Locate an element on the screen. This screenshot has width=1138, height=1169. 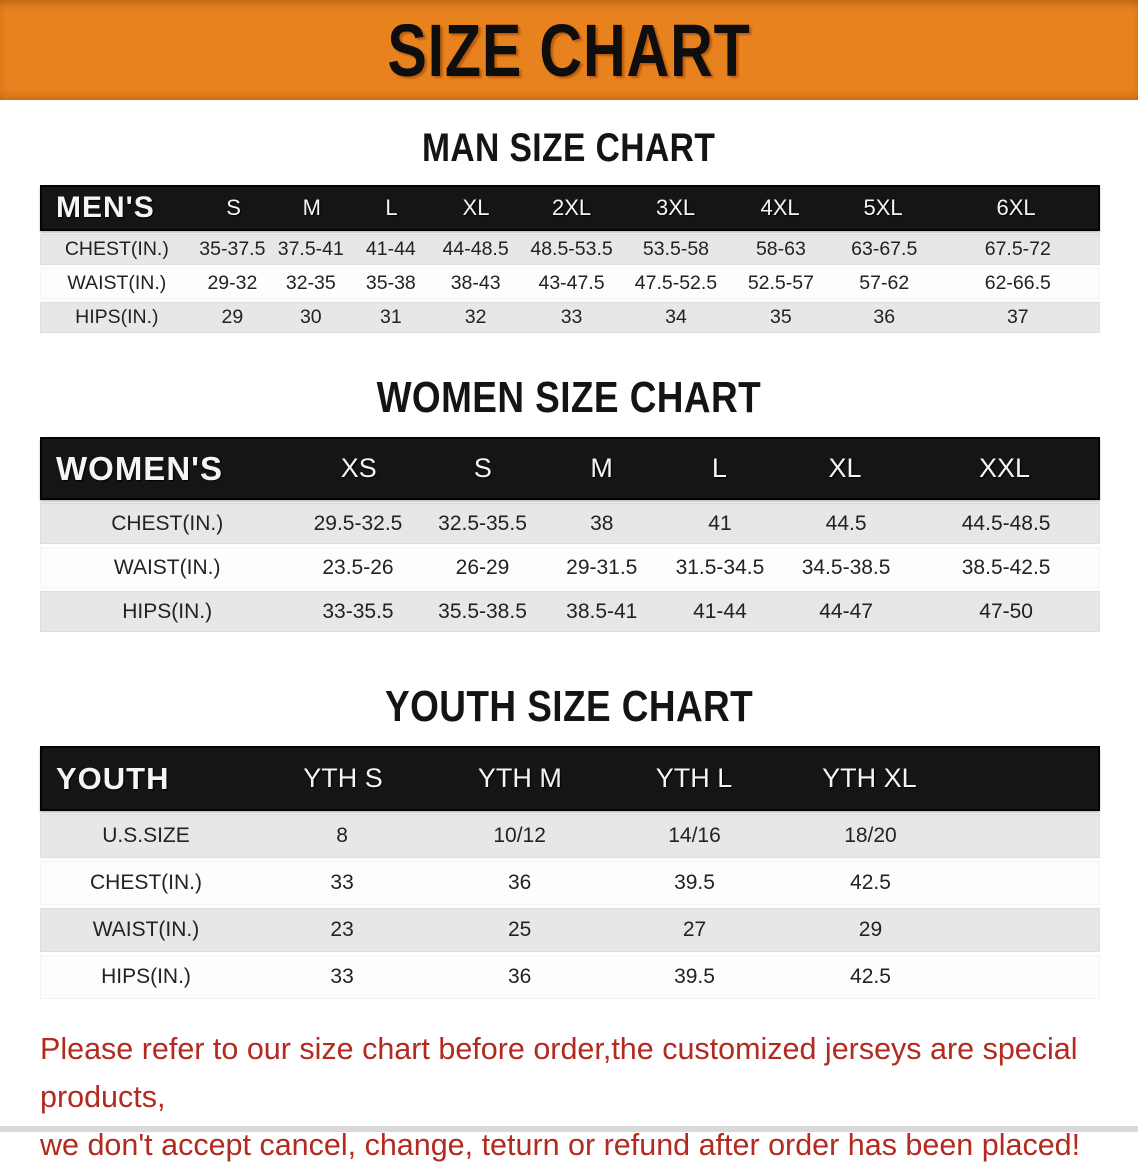
men-section-heading: MAN SIZE CHART is located at coordinates (569, 148).